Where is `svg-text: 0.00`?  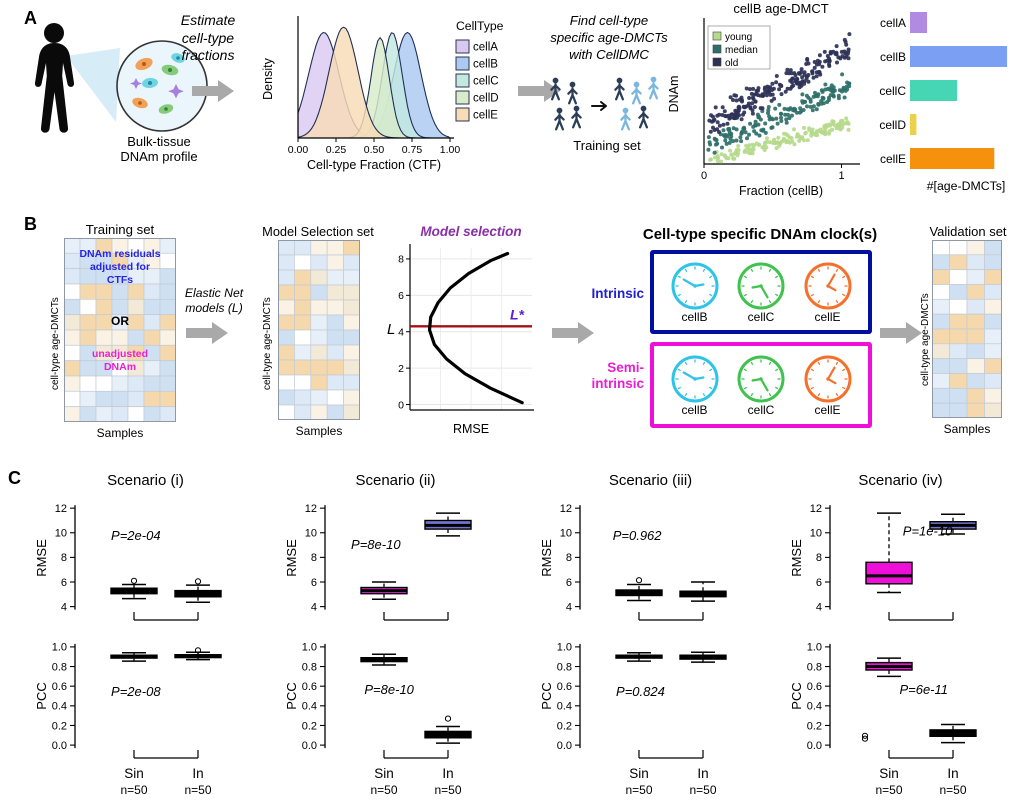
svg-text: 0.00 is located at coordinates (298, 150).